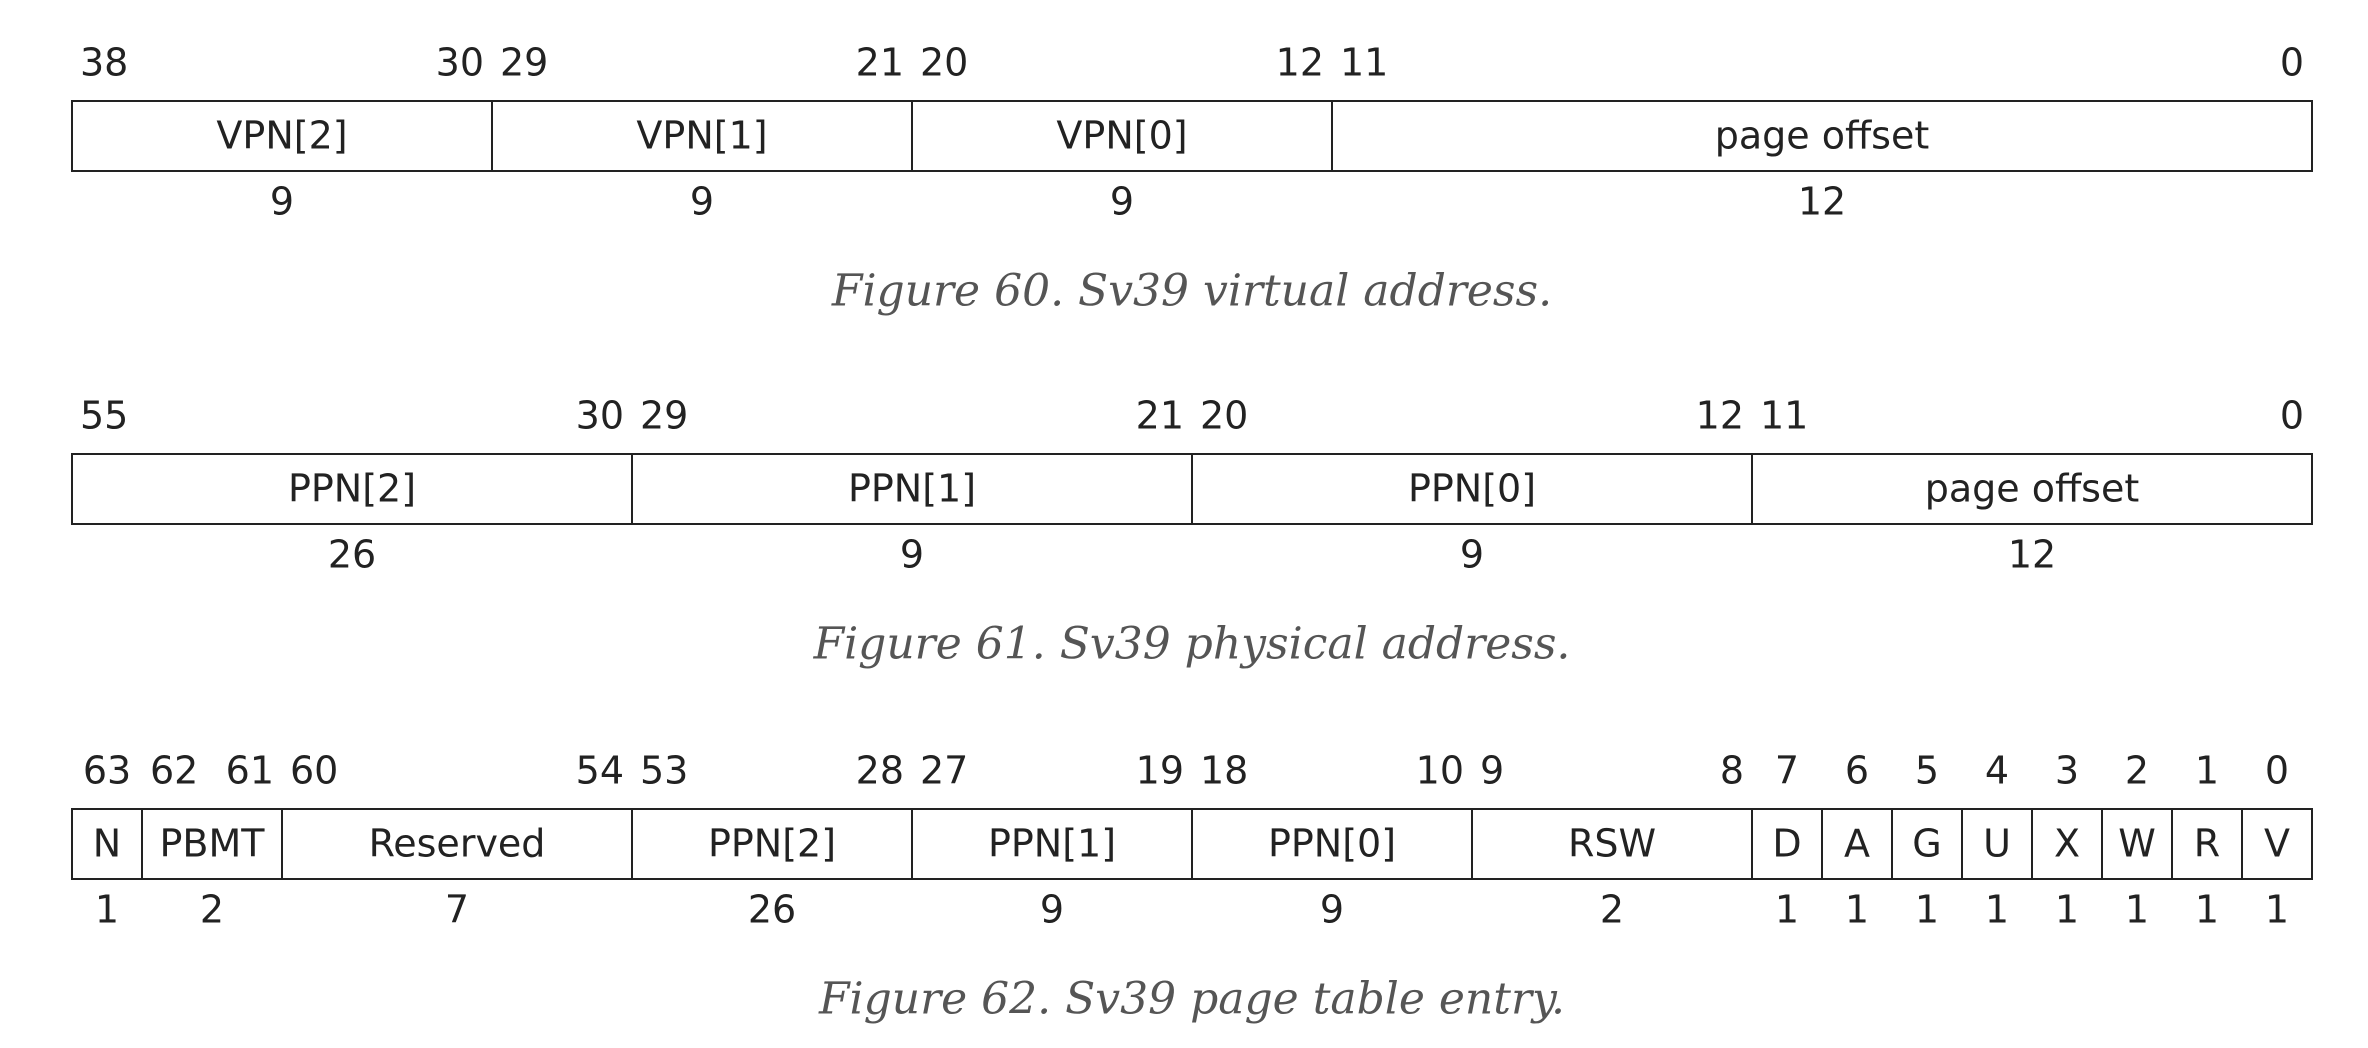  I want to click on bit-number: 6, so click(1857, 771).